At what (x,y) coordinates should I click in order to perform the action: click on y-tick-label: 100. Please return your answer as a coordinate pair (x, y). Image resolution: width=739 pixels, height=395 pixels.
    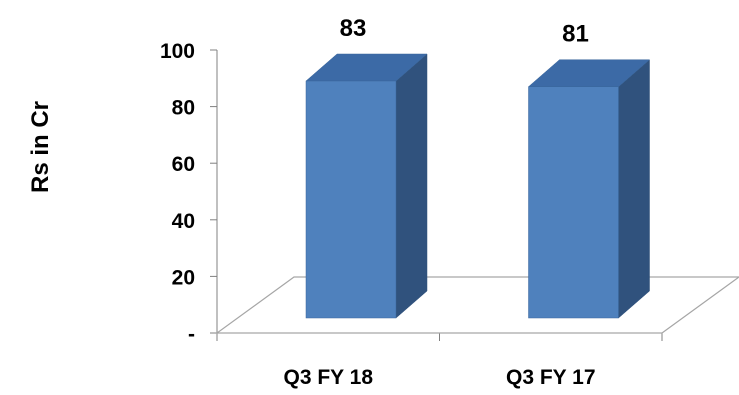
    Looking at the image, I should click on (177, 51).